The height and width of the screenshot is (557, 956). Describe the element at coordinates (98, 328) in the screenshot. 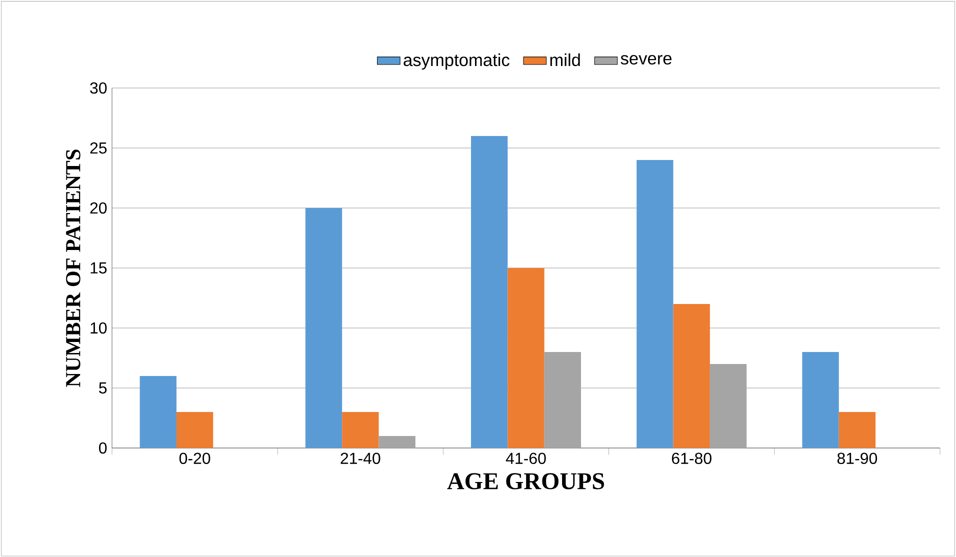

I see `y-tick-label: 10` at that location.